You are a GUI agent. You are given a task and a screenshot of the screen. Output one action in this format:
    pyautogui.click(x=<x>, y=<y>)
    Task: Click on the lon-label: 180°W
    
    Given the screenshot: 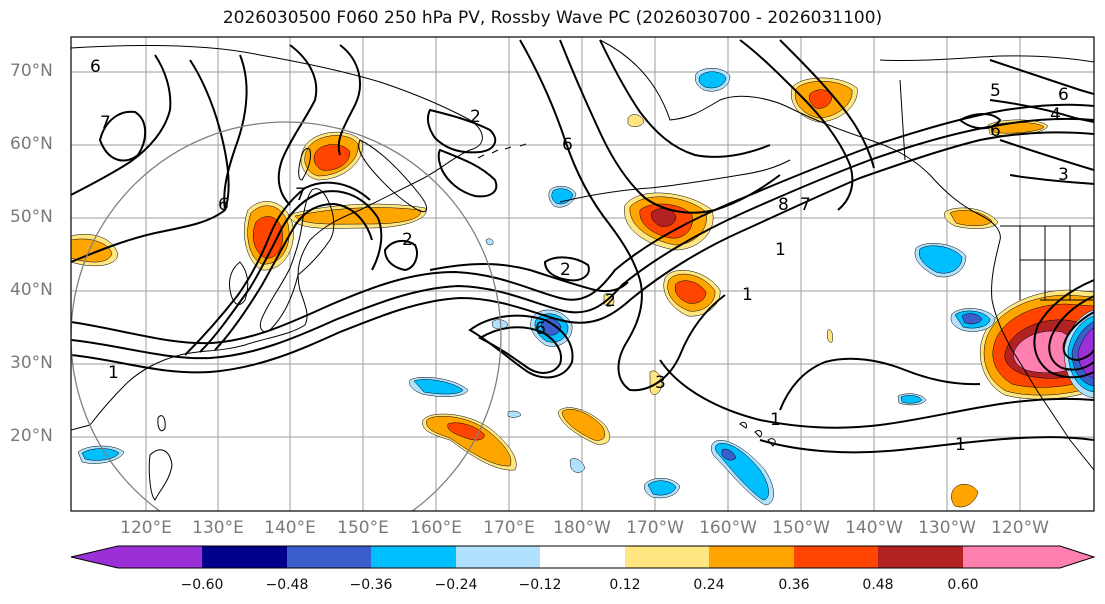 What is the action you would take?
    pyautogui.click(x=582, y=528)
    